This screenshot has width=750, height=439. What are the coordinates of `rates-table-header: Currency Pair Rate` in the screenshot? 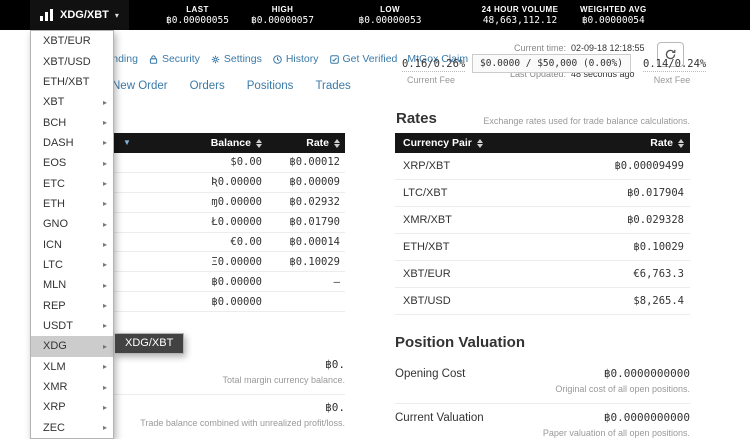 It's located at (542, 143).